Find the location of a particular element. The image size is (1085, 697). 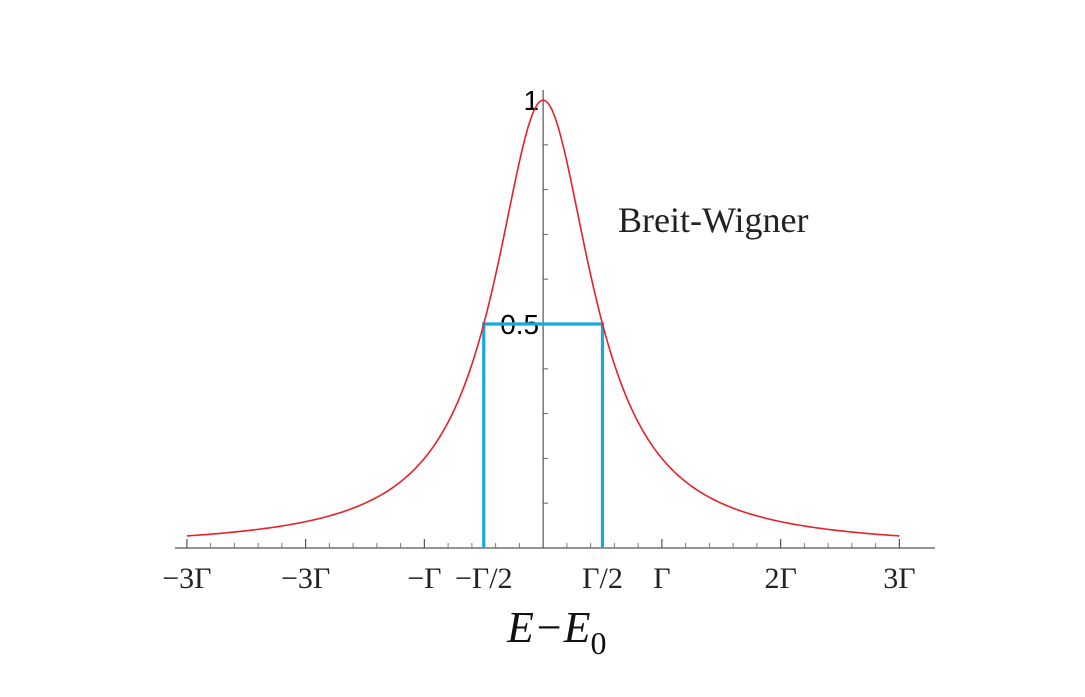

x-tick-label: 2Γ is located at coordinates (780, 578).